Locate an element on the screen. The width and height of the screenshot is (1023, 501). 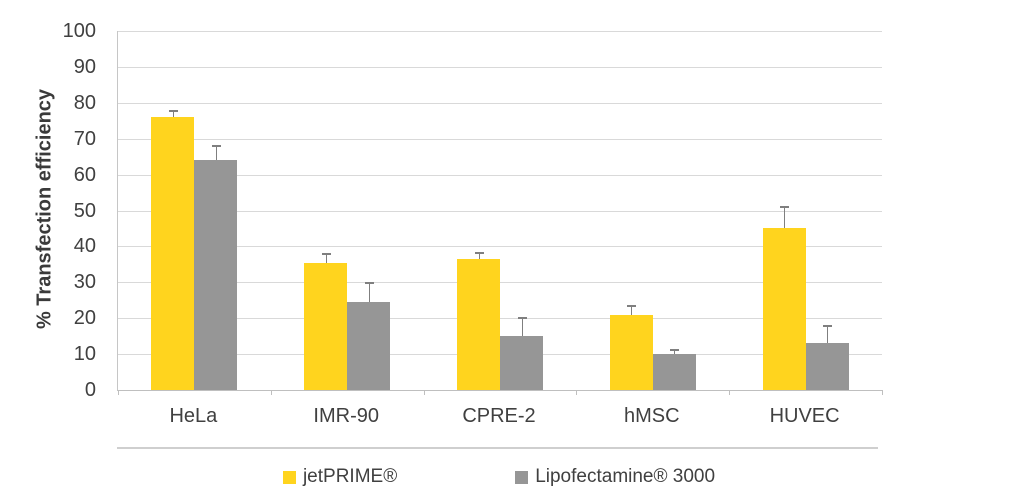
y-tick-label: 40 is located at coordinates (84, 246).